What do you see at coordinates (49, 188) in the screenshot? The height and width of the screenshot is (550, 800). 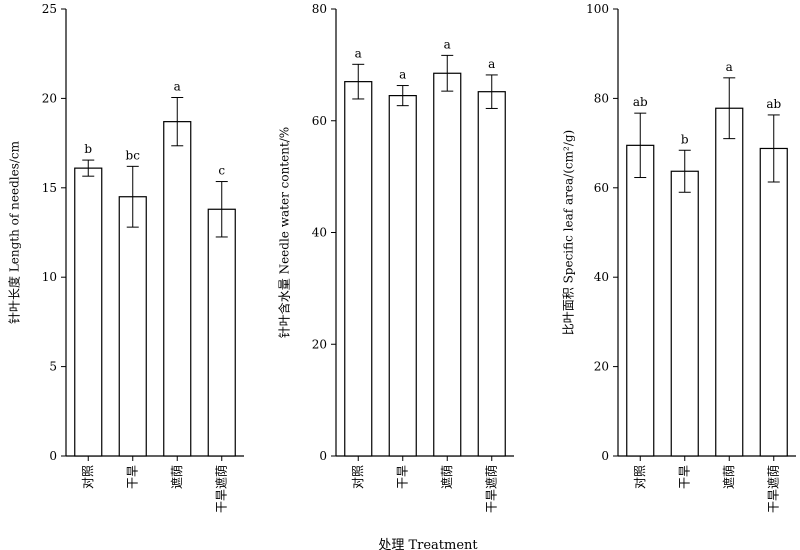 I see `y-tick-label: 15` at bounding box center [49, 188].